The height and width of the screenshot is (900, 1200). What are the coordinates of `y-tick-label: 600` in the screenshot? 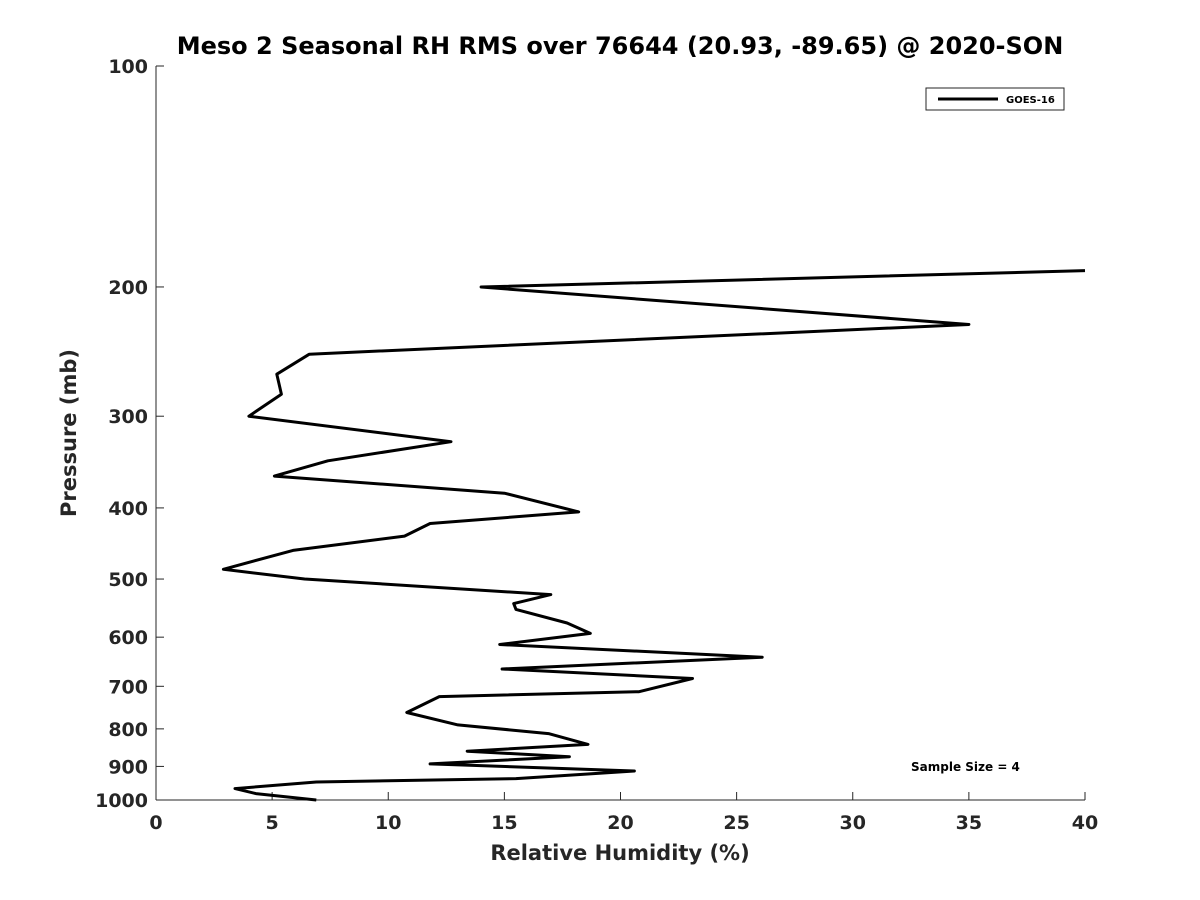 It's located at (128, 638).